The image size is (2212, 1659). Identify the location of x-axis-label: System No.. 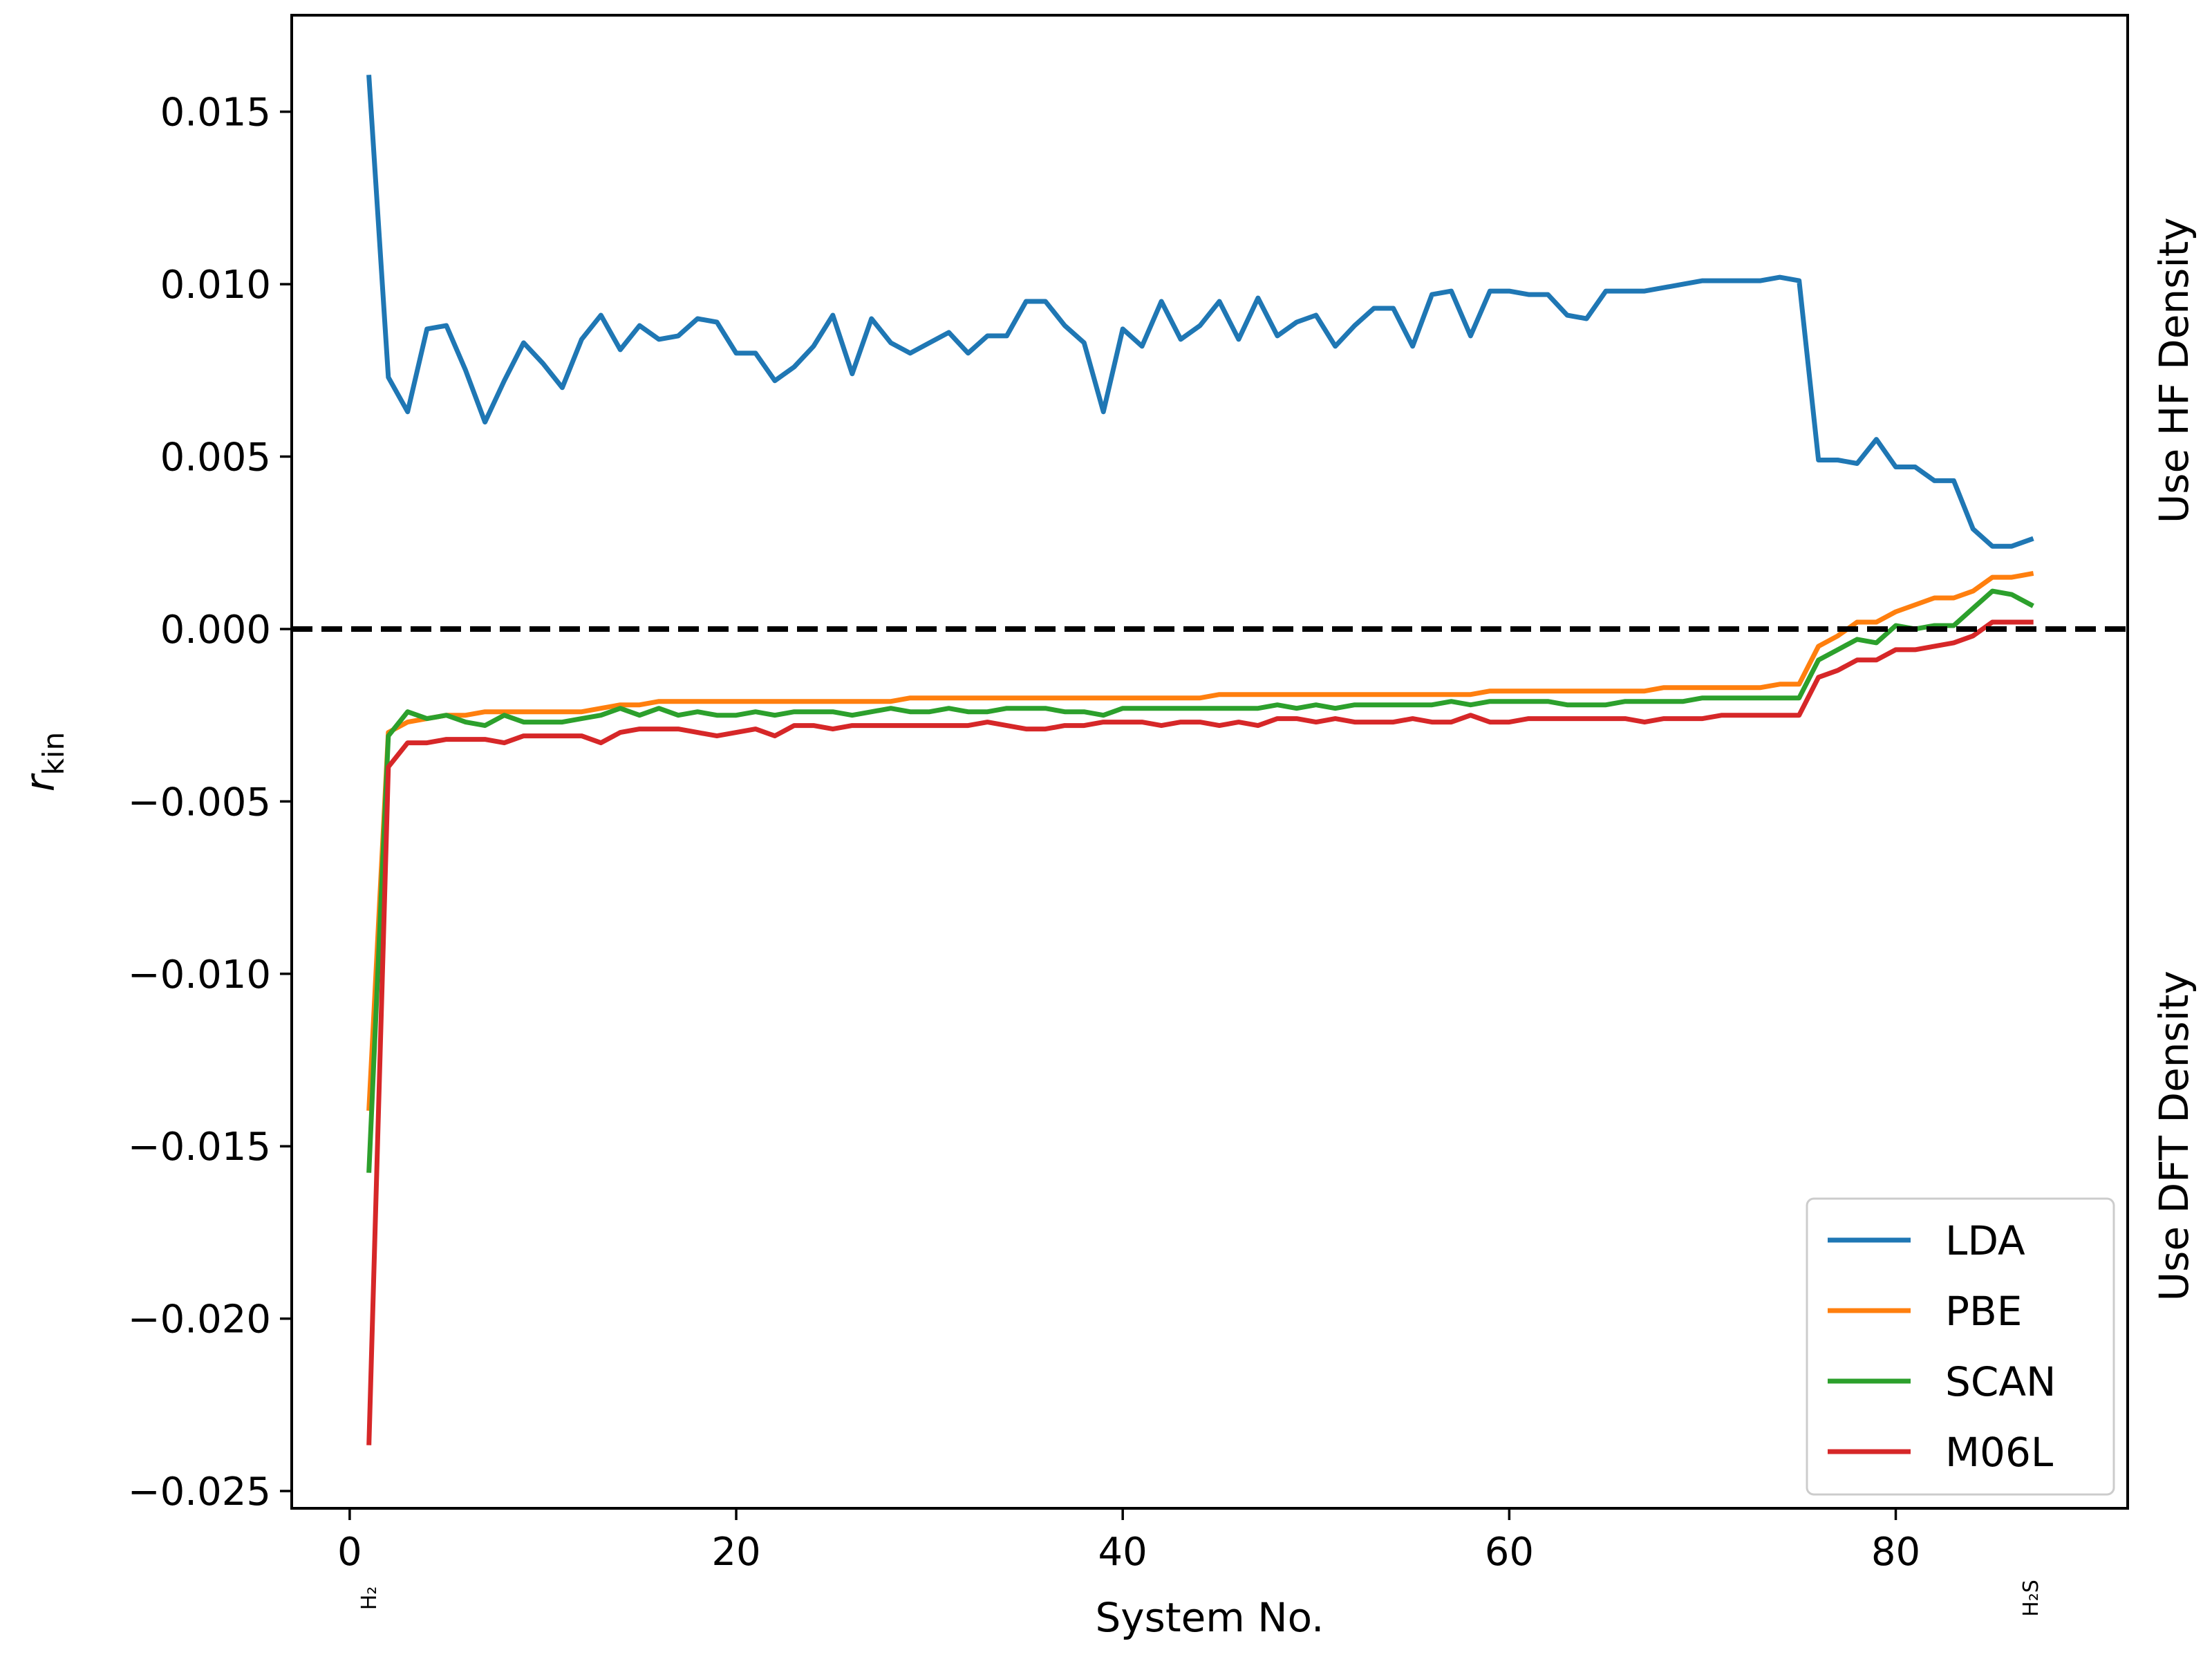
(1209, 1618).